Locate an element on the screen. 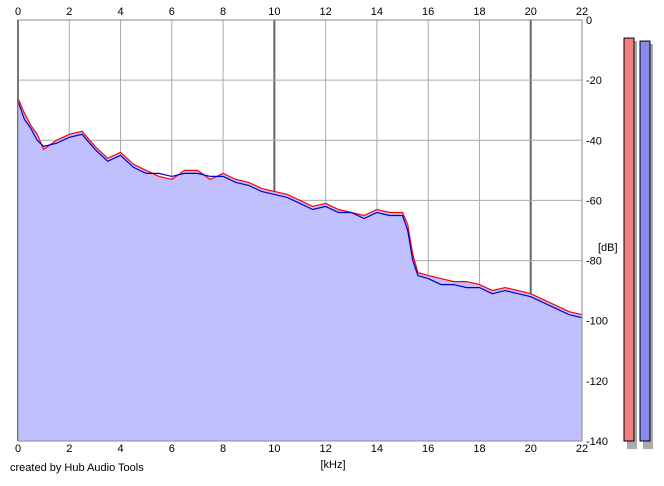 The image size is (664, 486). y-tick-label: -120 is located at coordinates (597, 382).